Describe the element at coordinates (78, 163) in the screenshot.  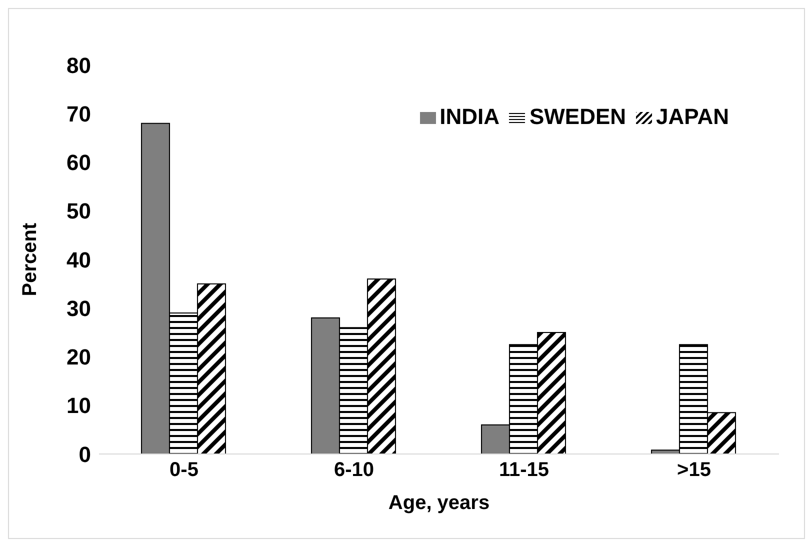
I see `y-tick-label: 60` at that location.